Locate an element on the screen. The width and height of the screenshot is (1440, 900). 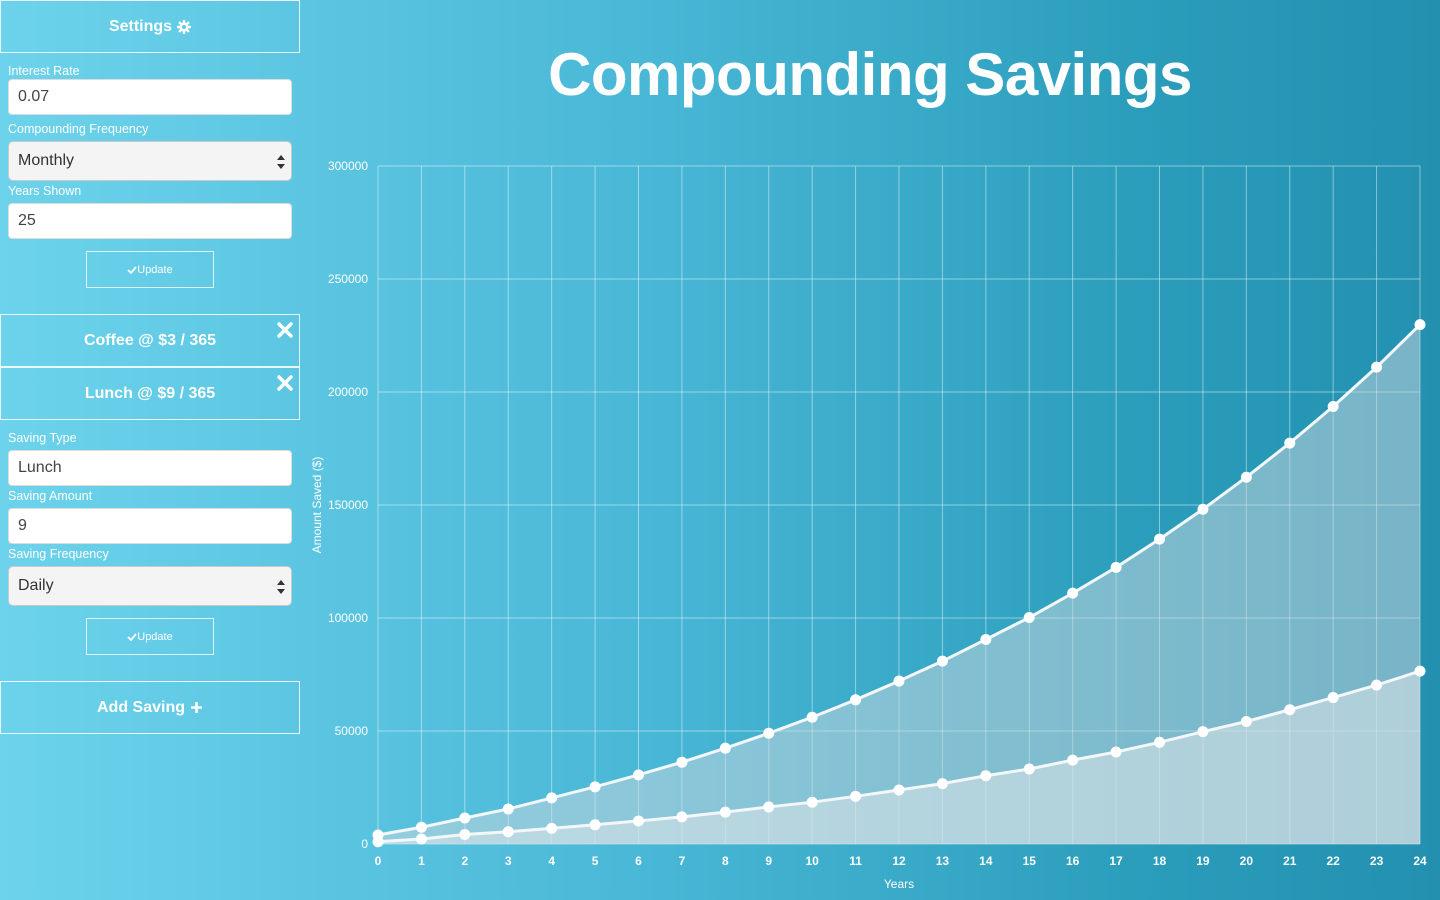
page-title: Compounding Savings is located at coordinates (870, 74).